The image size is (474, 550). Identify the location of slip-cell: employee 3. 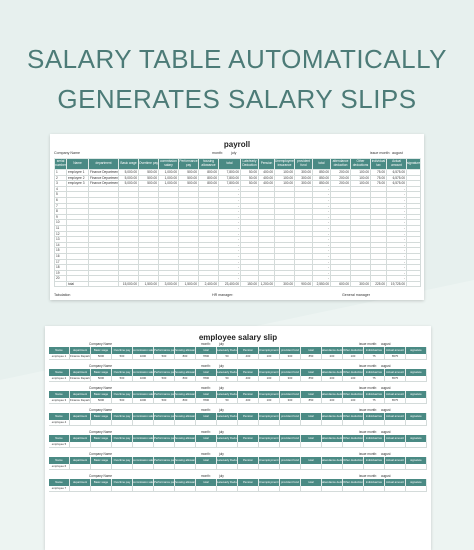
(59, 400).